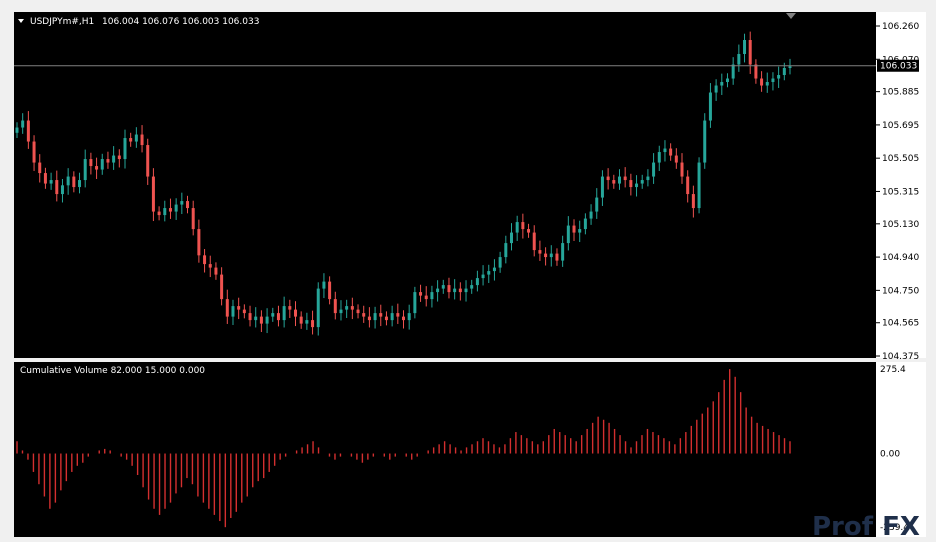 The height and width of the screenshot is (542, 936). I want to click on price-tick-label: 105.130, so click(900, 225).